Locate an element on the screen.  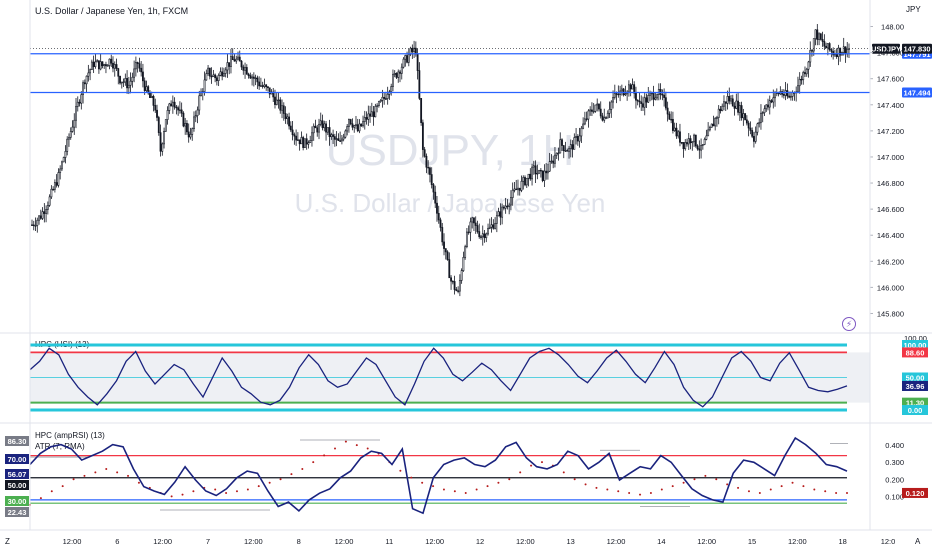
time-tick-label: 11 is located at coordinates (389, 541).